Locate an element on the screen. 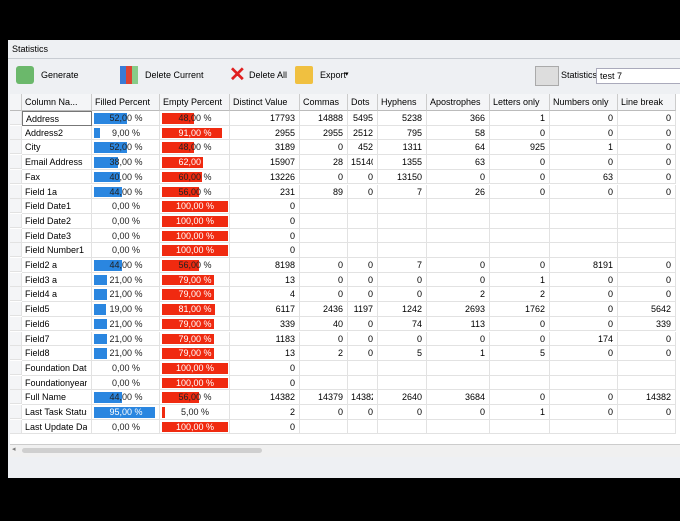  delete-all-button: ✕ Delete All is located at coordinates (259, 75).